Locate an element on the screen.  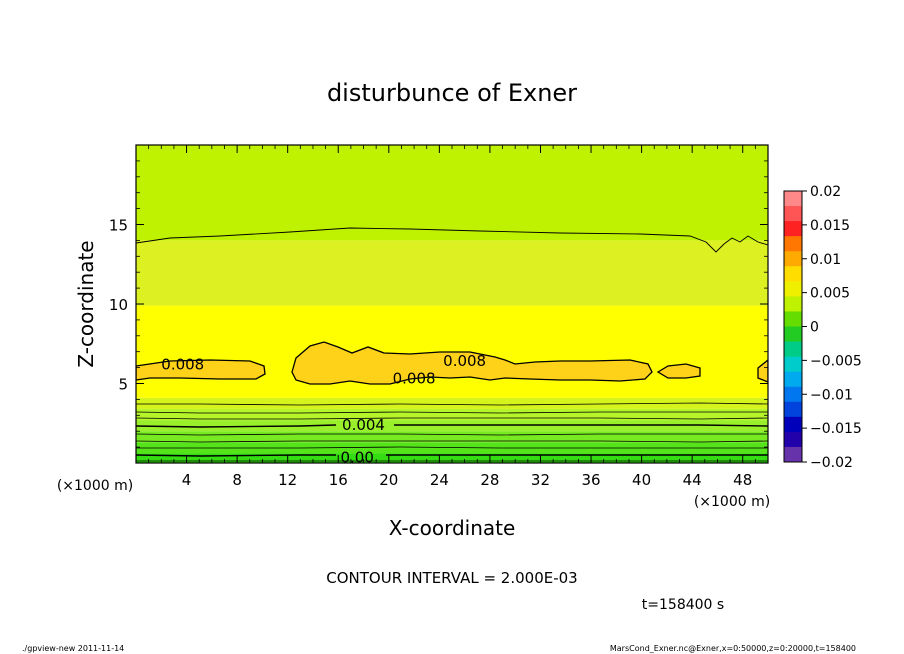
x-tick-label-6: 28 is located at coordinates (489, 480).